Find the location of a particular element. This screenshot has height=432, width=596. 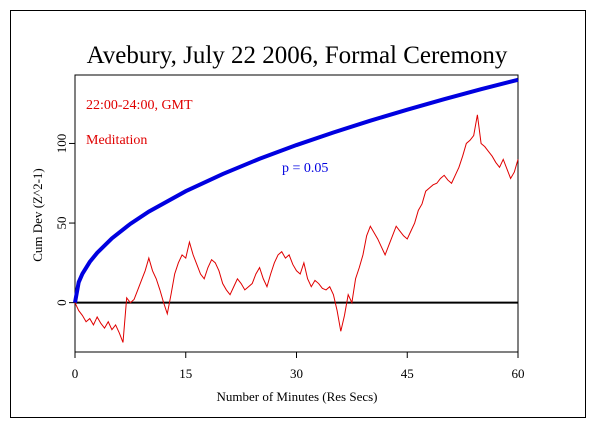

x-tick-label: 45 is located at coordinates (407, 373).